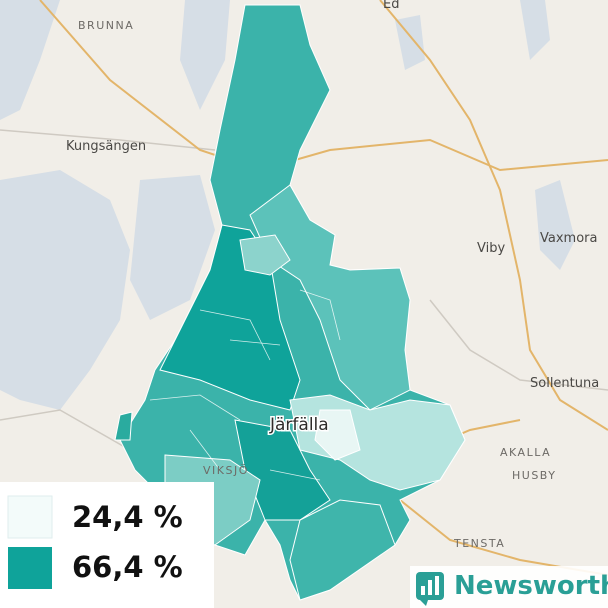 This screenshot has height=608, width=608. Describe the element at coordinates (564, 383) in the screenshot. I see `place-label: Sollentuna` at that location.